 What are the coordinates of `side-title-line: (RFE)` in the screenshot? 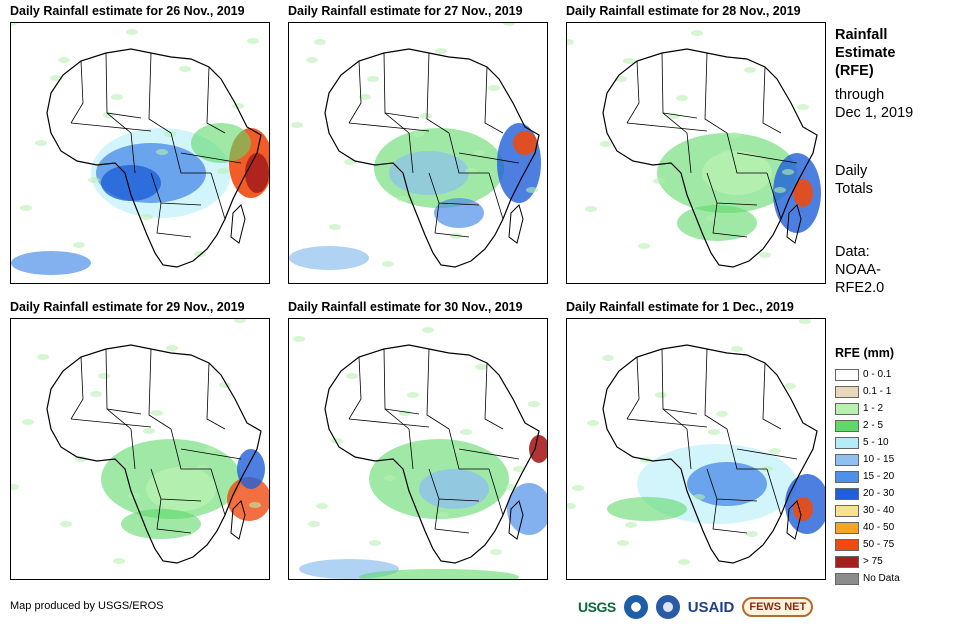 It's located at (854, 71).